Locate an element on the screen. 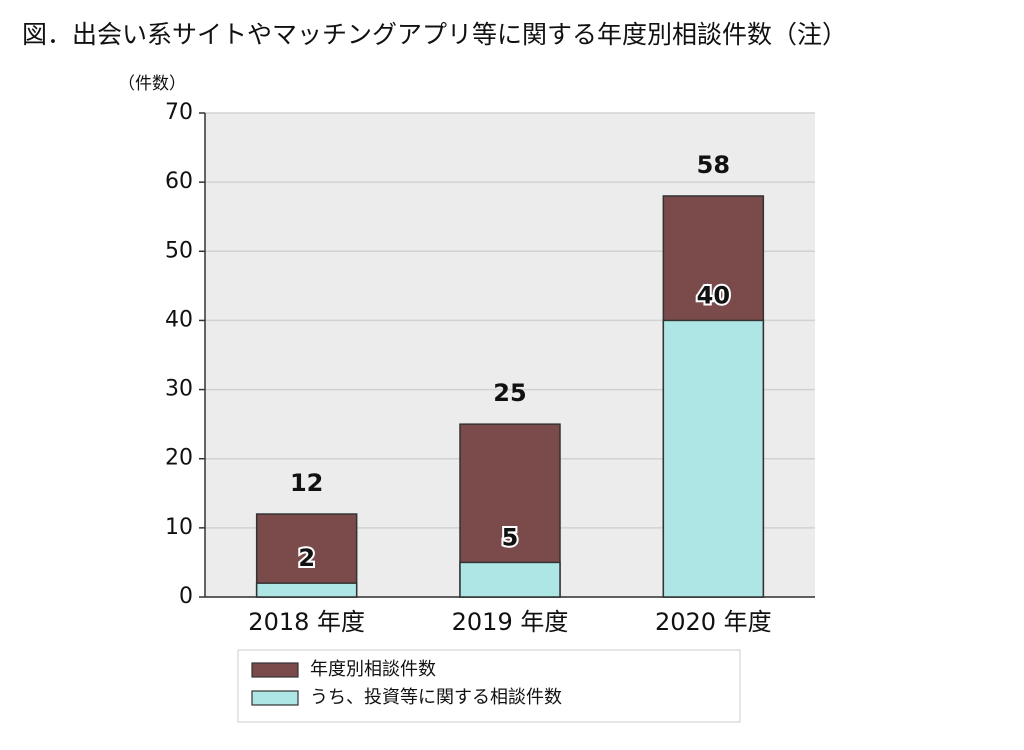 Image resolution: width=1024 pixels, height=750 pixels. data-label: 25 is located at coordinates (509, 393).